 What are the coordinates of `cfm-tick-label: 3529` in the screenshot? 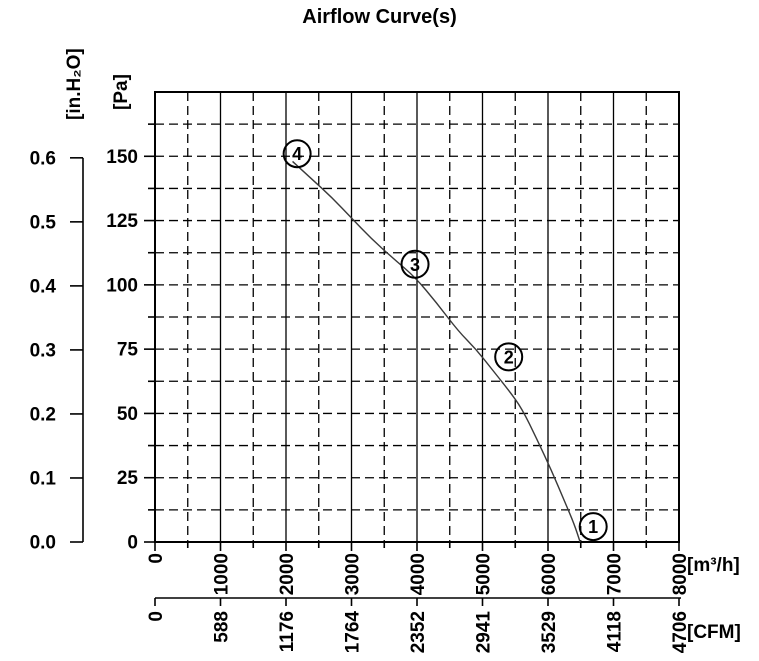 It's located at (549, 632).